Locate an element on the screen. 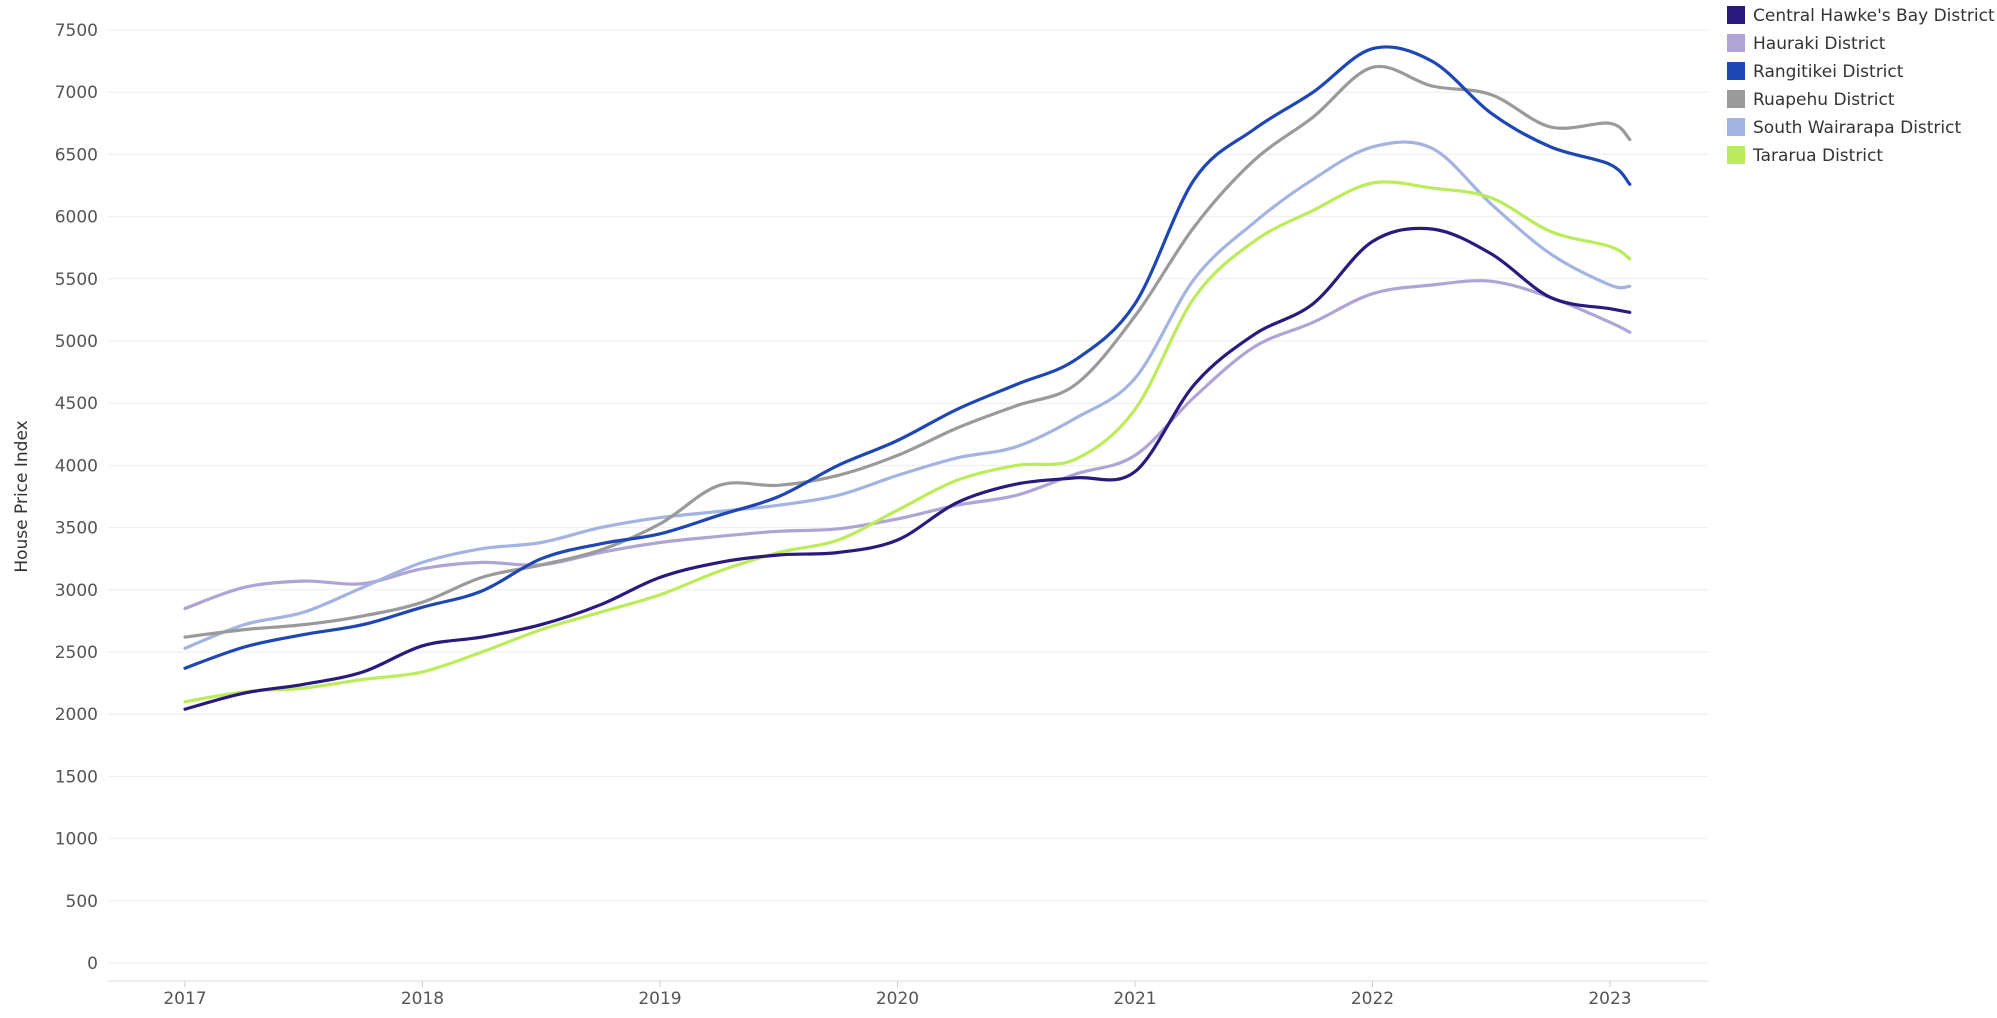 The image size is (1997, 1018). x-tick-label: 2022 is located at coordinates (1372, 999).